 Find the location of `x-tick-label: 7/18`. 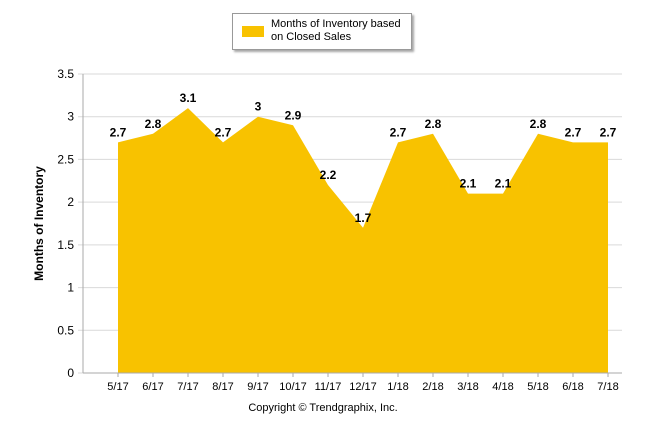

x-tick-label: 7/18 is located at coordinates (607, 387).